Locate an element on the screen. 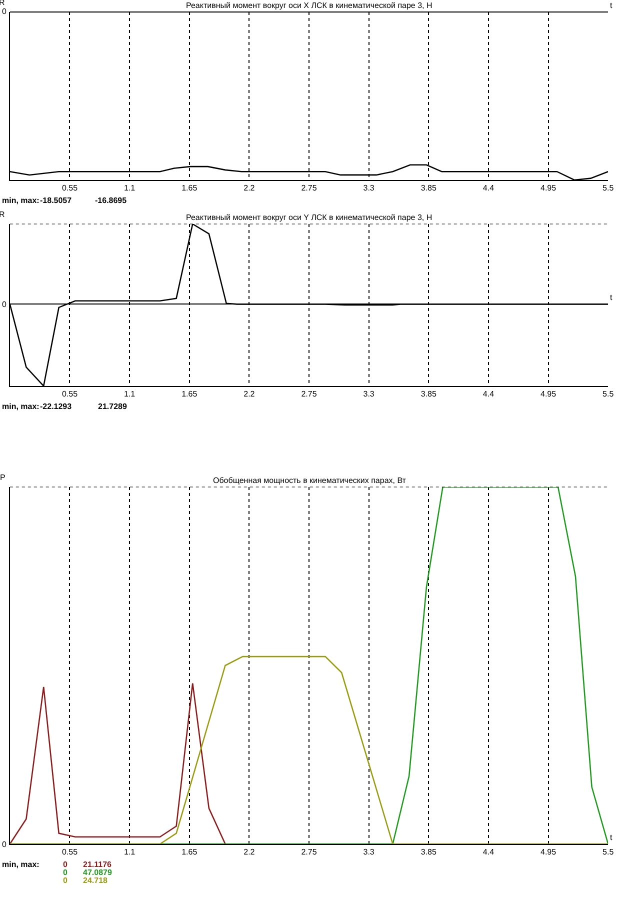 This screenshot has height=907, width=624. chart-title: Реактивный момент вокруг оси Y ЛСК в кинематической паре 3, Н is located at coordinates (309, 217).